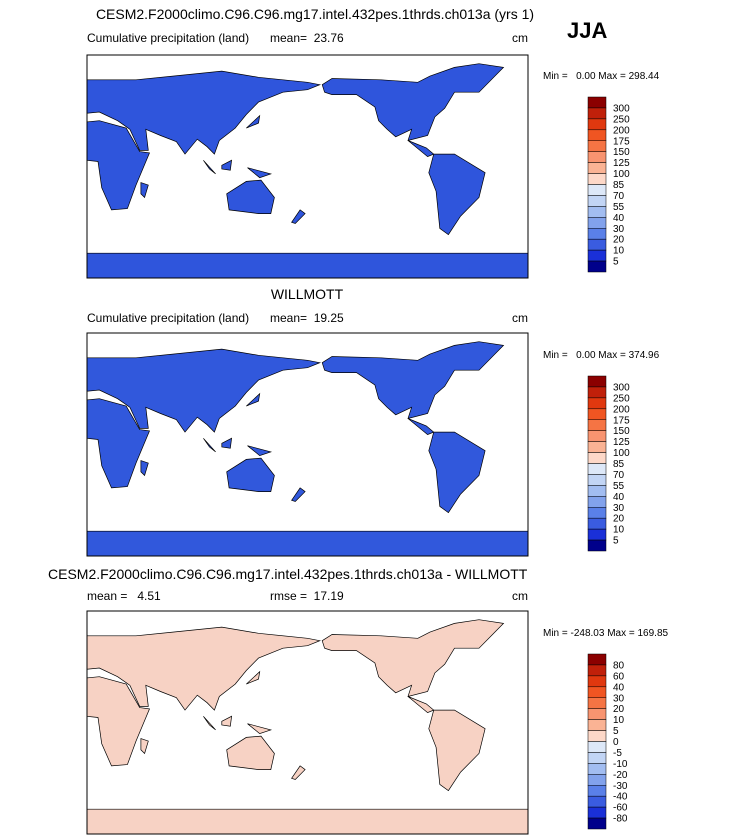 The width and height of the screenshot is (732, 839). I want to click on colorbar-label: -10, so click(620, 764).